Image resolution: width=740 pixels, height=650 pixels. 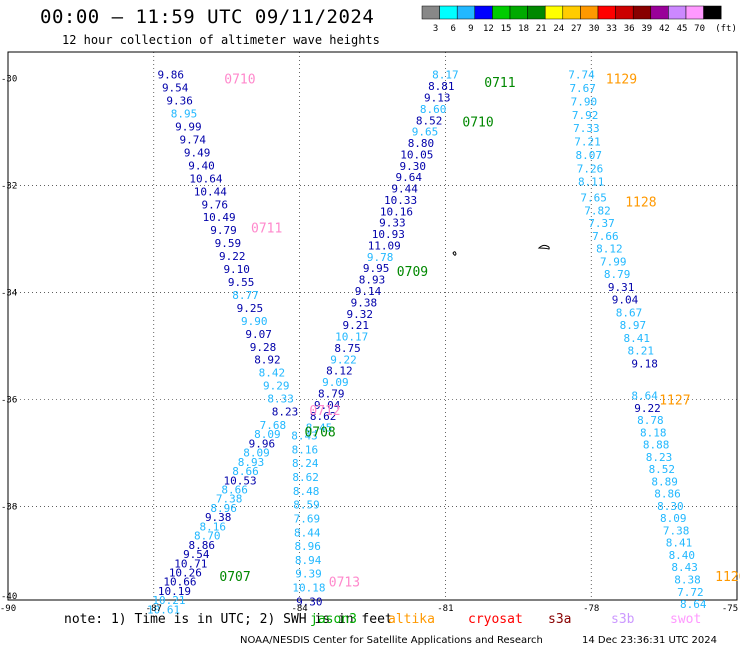 What do you see at coordinates (659, 457) in the screenshot?
I see `wave-height-value: 8.23` at bounding box center [659, 457].